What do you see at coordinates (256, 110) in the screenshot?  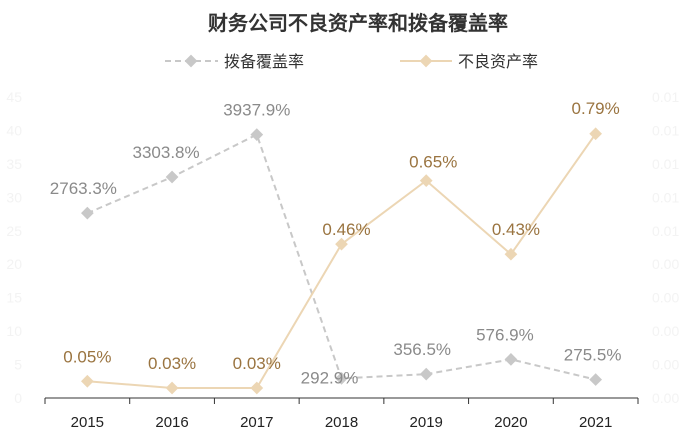 I see `data-label-coverage-2017: 3937.9%` at bounding box center [256, 110].